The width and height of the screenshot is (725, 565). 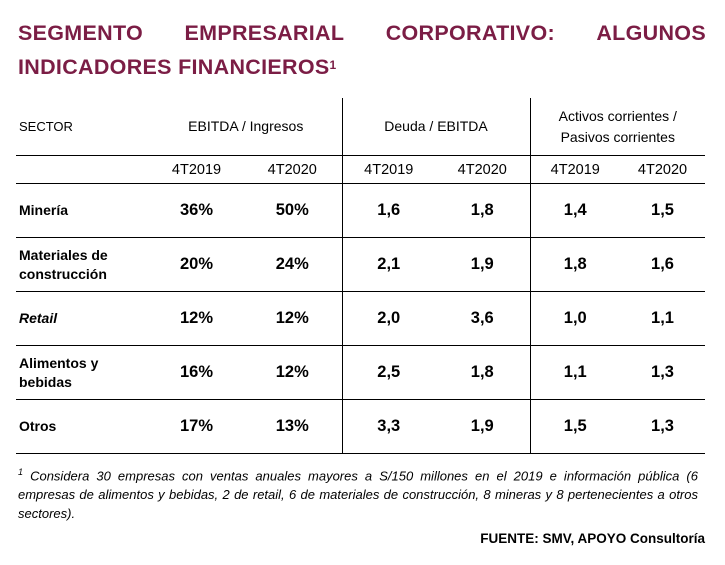 What do you see at coordinates (651, 33) in the screenshot?
I see `title-word: ALGUNOS` at bounding box center [651, 33].